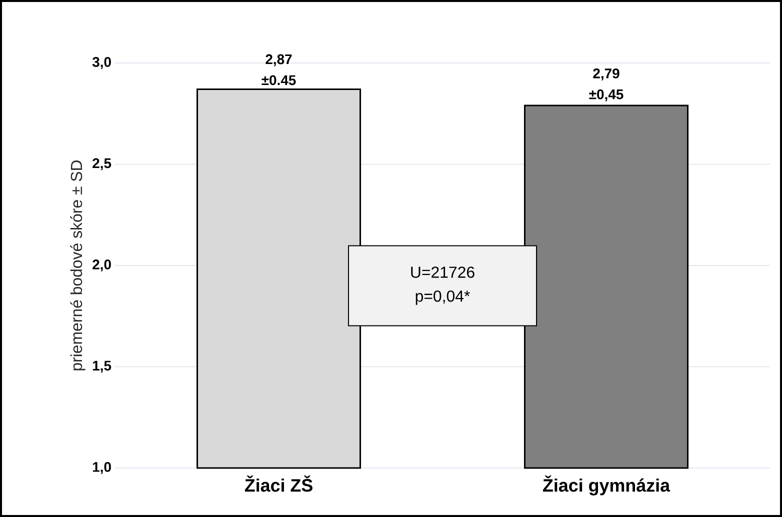 This screenshot has height=517, width=782. Describe the element at coordinates (442, 285) in the screenshot. I see `annotation: U=21726 p=0,04*` at that location.